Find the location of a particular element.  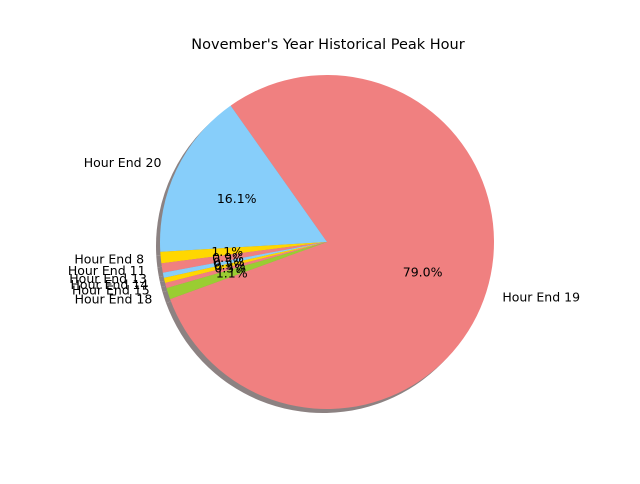

slice-label-hour-end-13: Hour End 13 is located at coordinates (108, 278).